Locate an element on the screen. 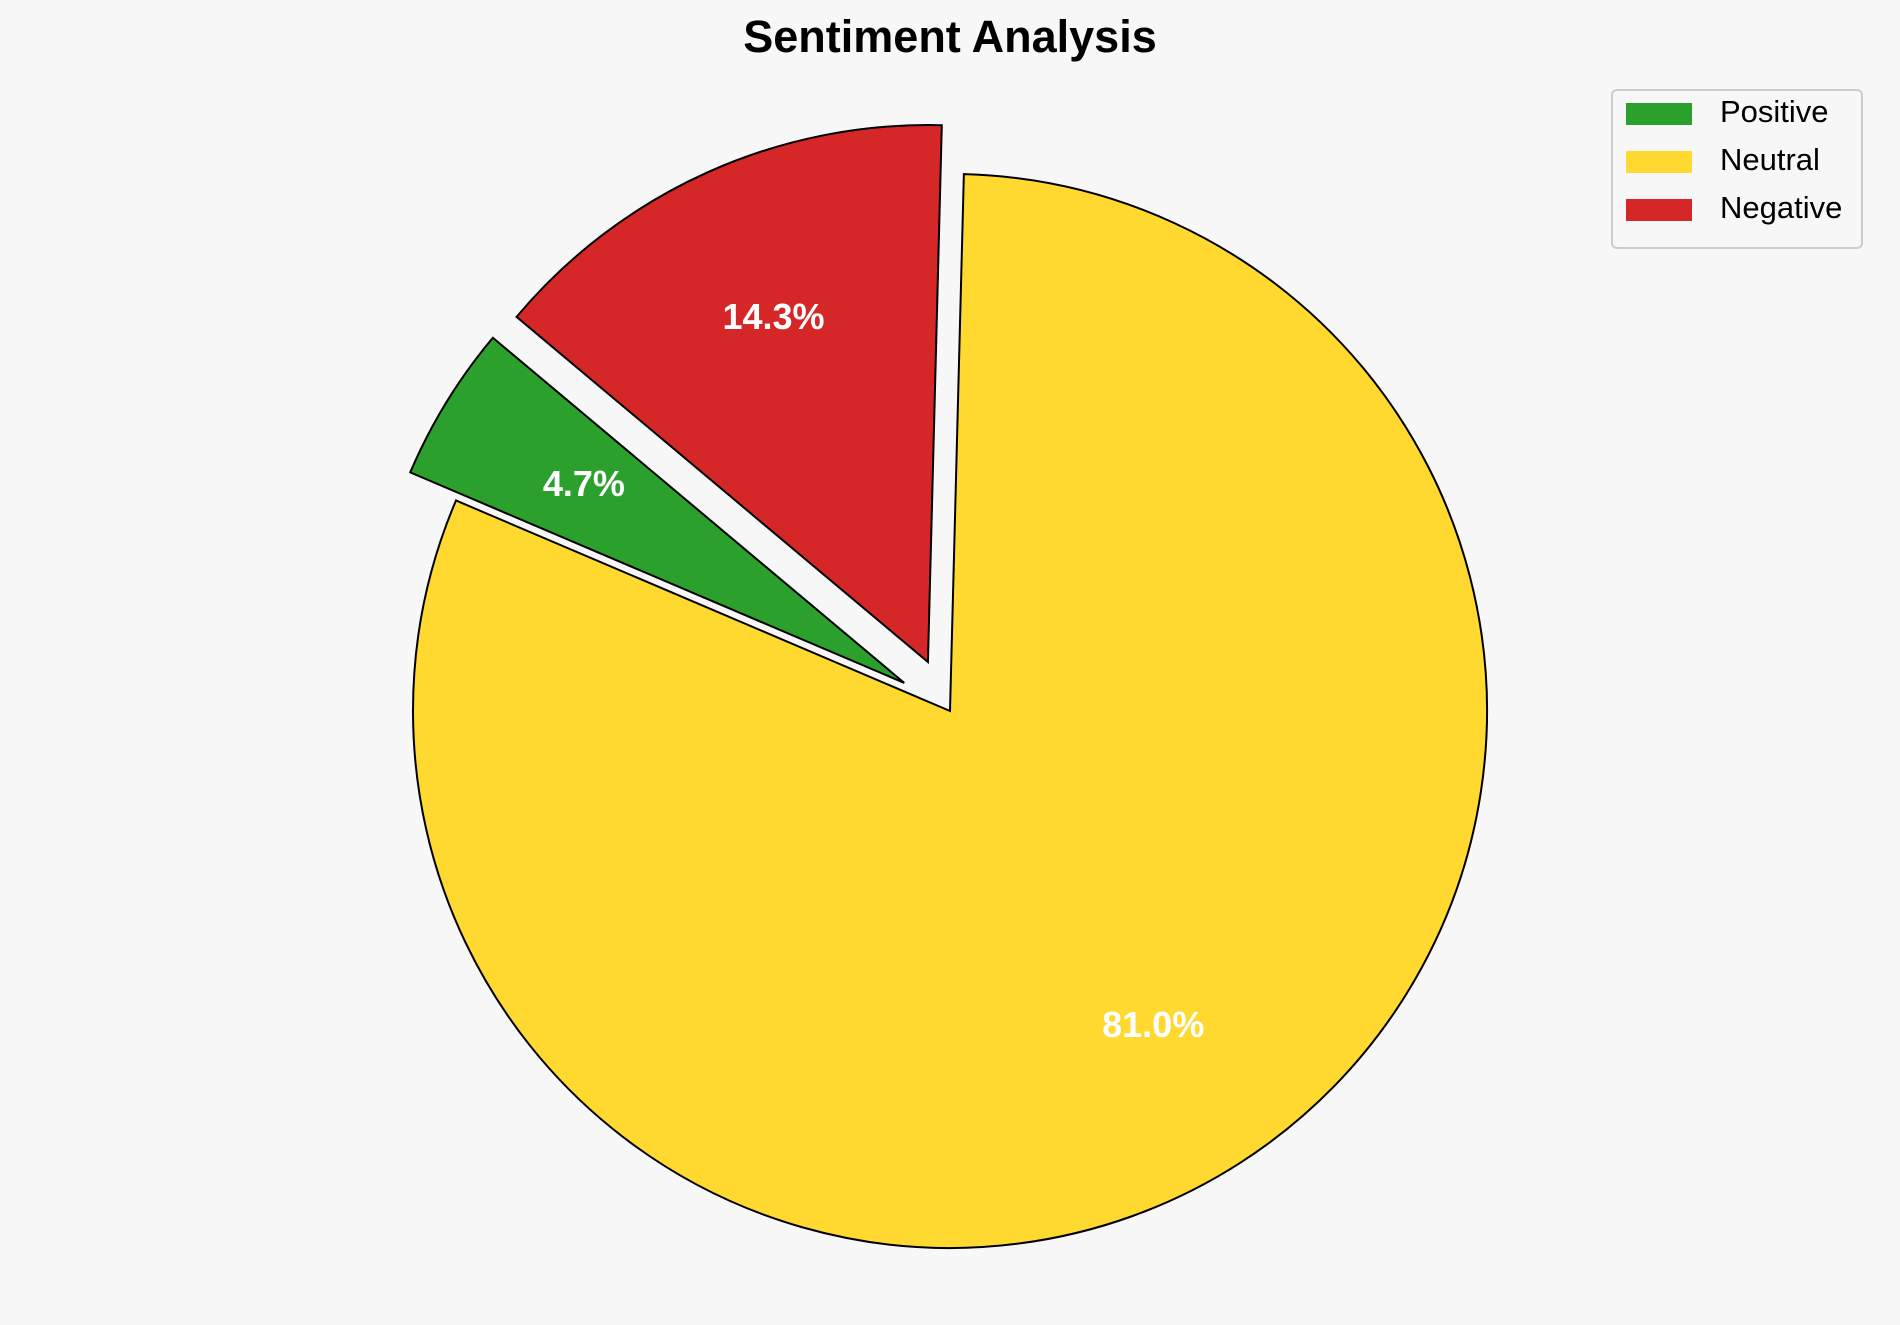 This screenshot has height=1325, width=1900. value-label: 81.0% is located at coordinates (1153, 1024).